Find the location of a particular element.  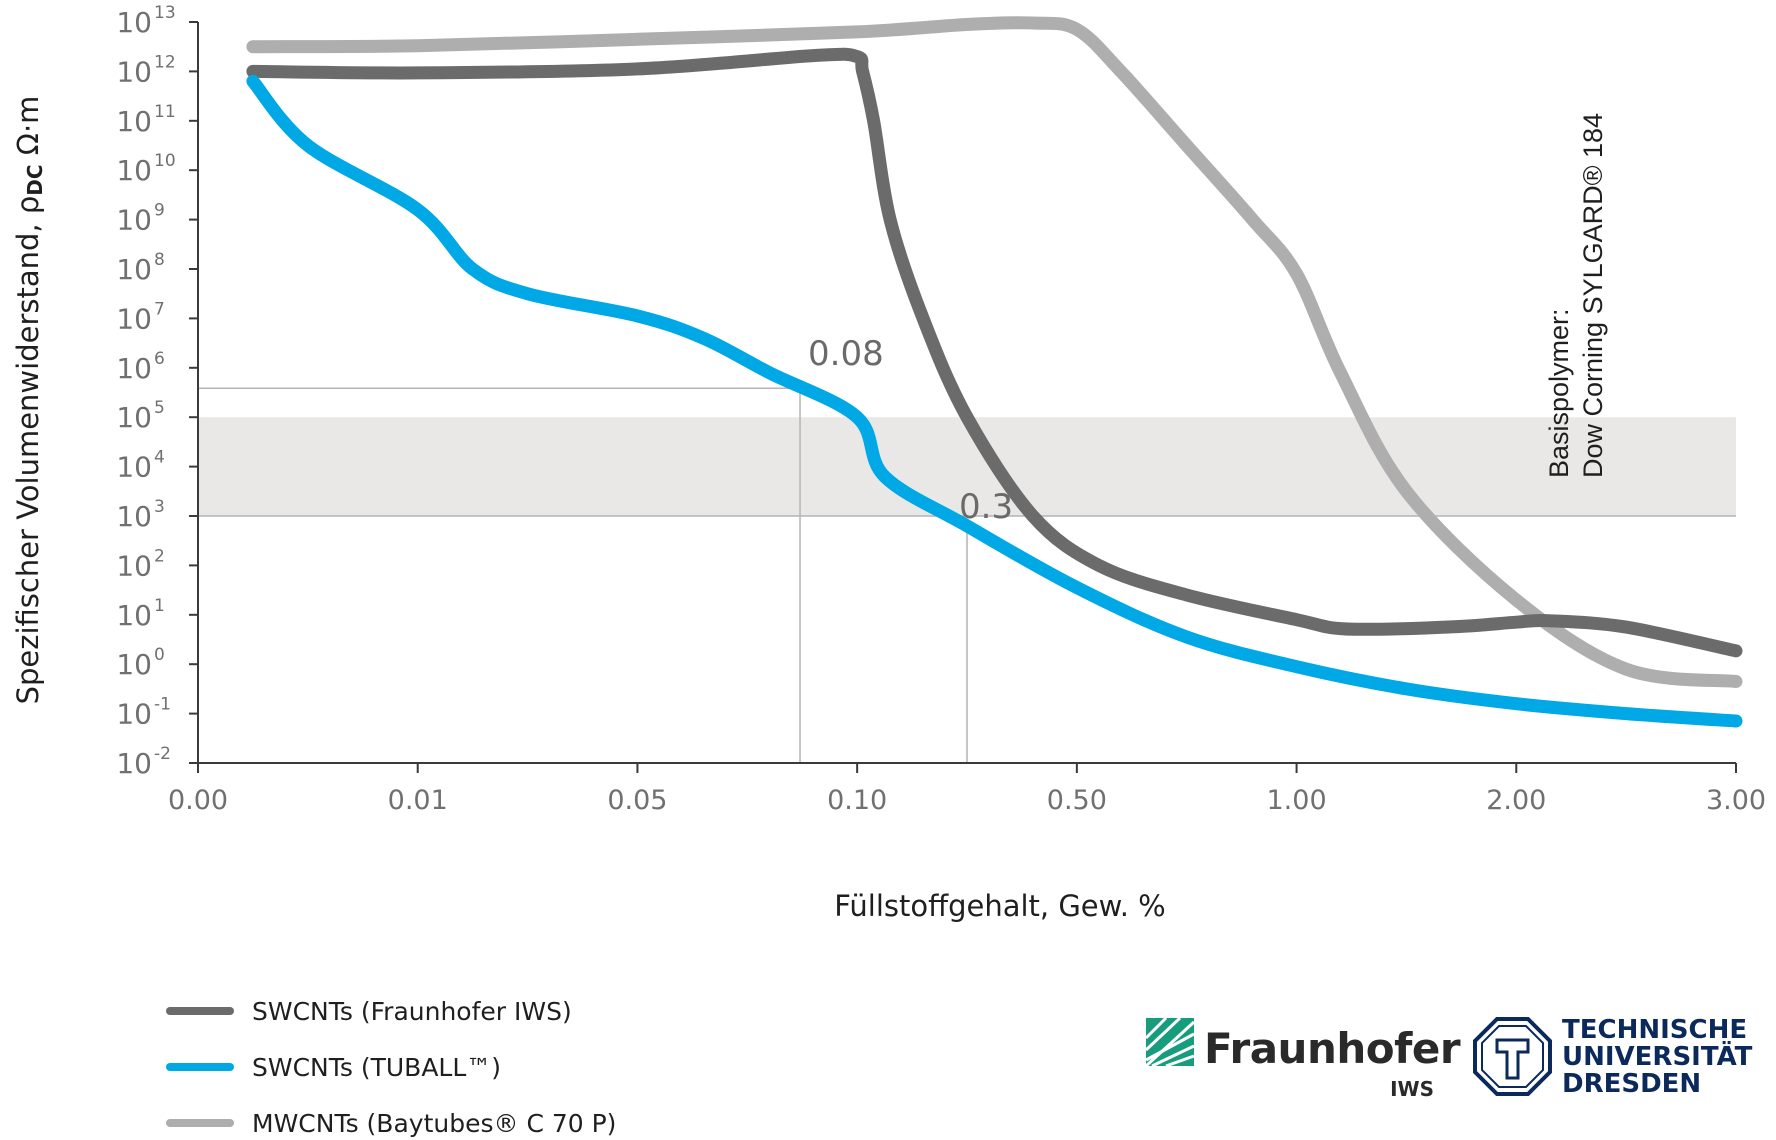

x-axis-title: Füllstoffgehalt, Gew. % is located at coordinates (999, 906).